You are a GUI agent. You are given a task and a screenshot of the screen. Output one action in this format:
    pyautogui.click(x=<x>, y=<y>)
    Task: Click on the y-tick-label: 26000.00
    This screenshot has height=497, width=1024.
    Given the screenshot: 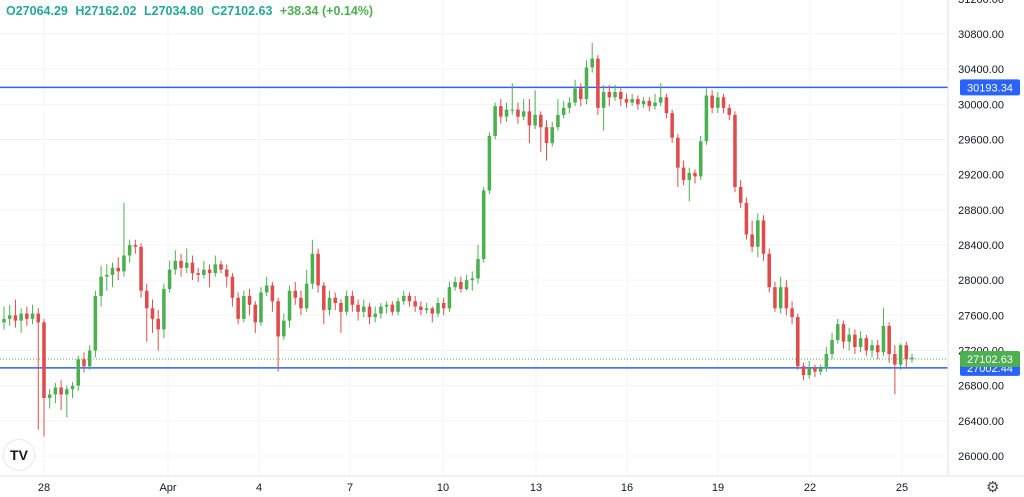 What is the action you would take?
    pyautogui.click(x=981, y=457)
    